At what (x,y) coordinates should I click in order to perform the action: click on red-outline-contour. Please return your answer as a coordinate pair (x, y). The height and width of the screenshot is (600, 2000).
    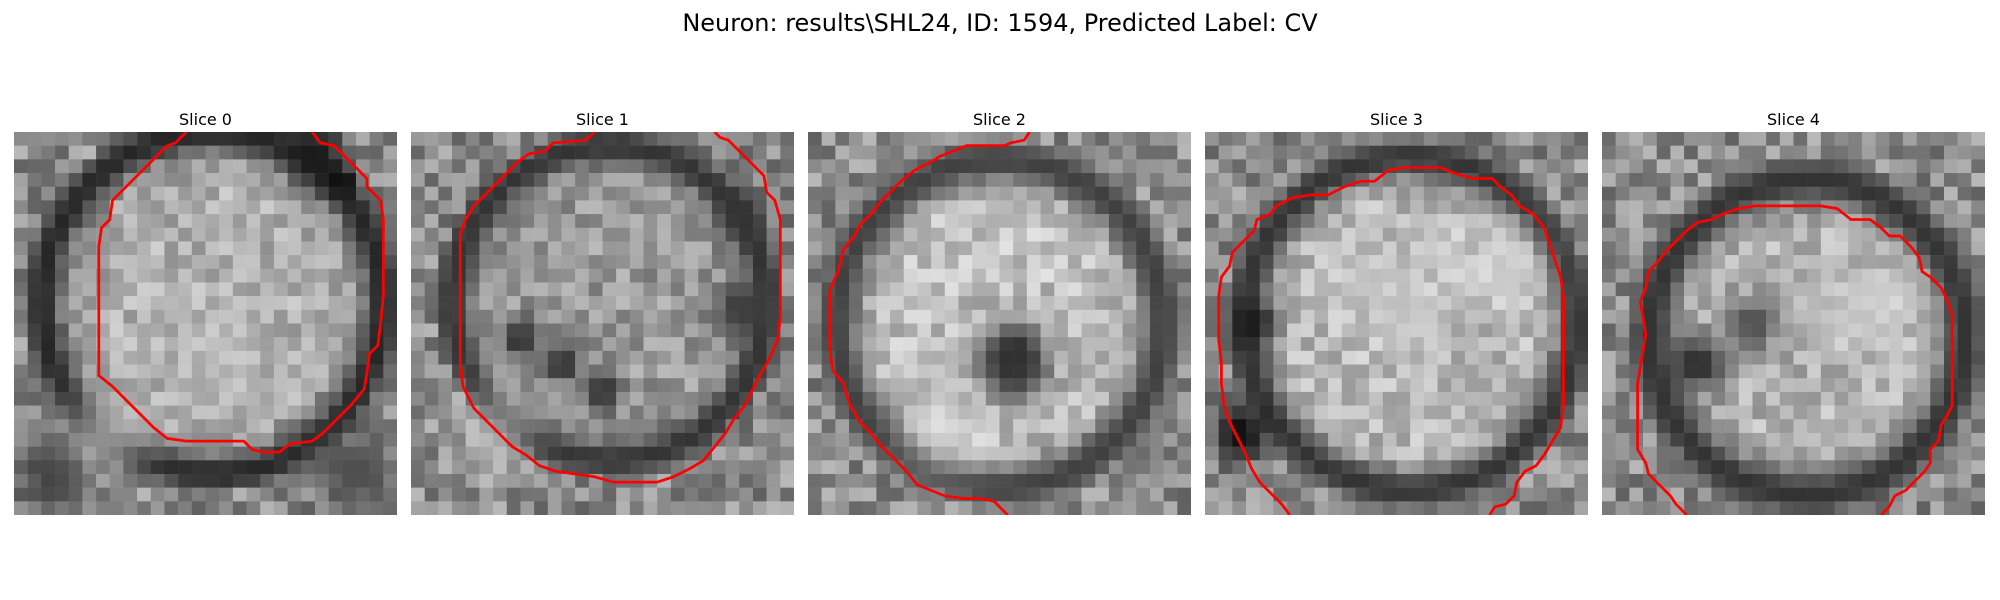
    Looking at the image, I should click on (1795, 359).